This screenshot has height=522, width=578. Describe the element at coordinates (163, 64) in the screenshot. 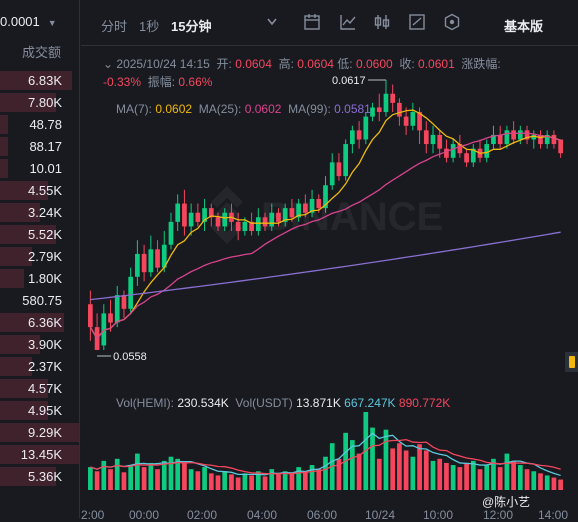

I see `ohlc-datetime: 2025/10/24 14:15` at that location.